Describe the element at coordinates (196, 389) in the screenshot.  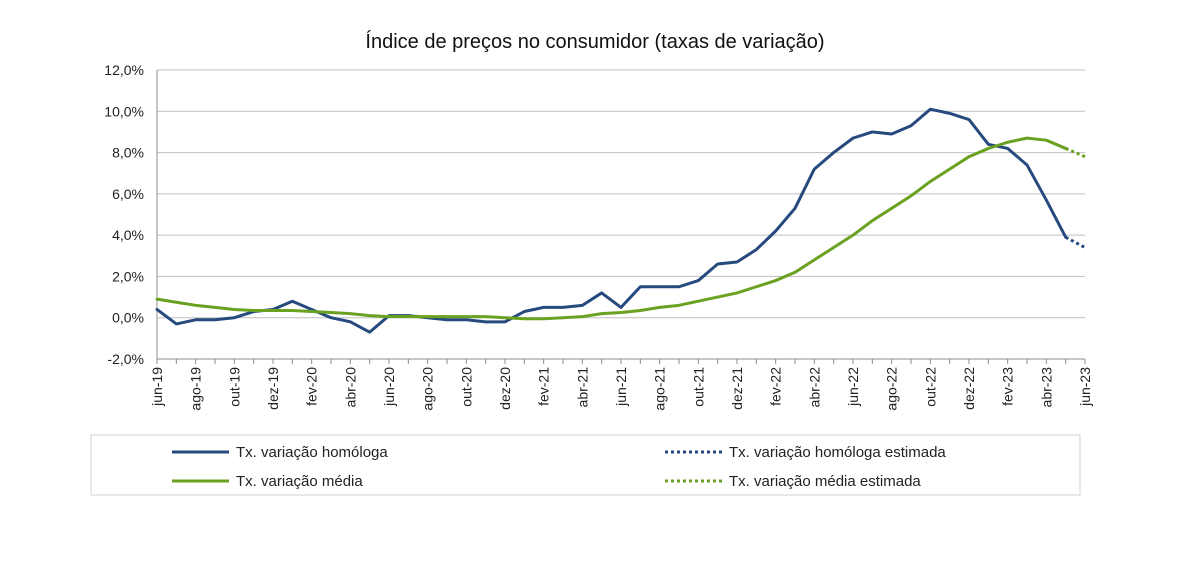
I see `x-tick-label: ago-19` at that location.